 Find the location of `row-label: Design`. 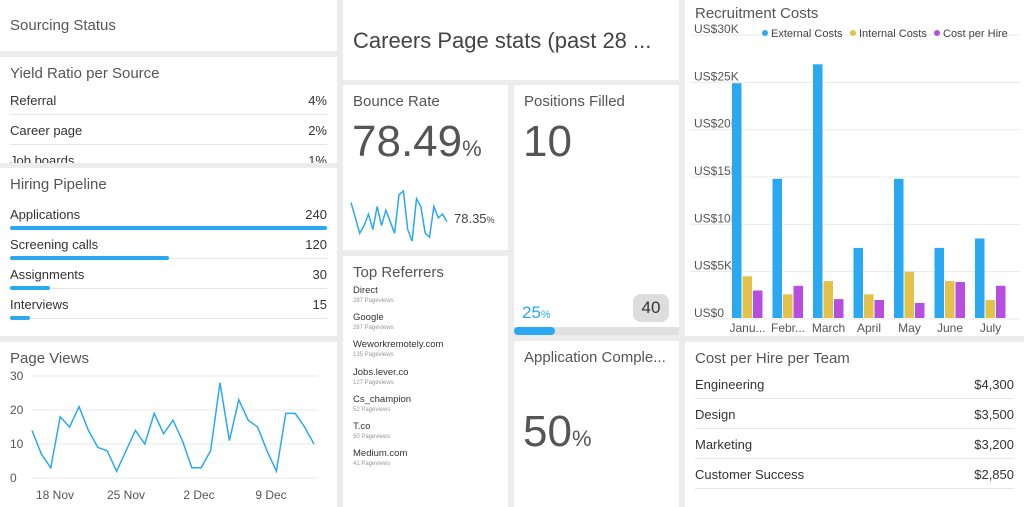

row-label: Design is located at coordinates (715, 414).